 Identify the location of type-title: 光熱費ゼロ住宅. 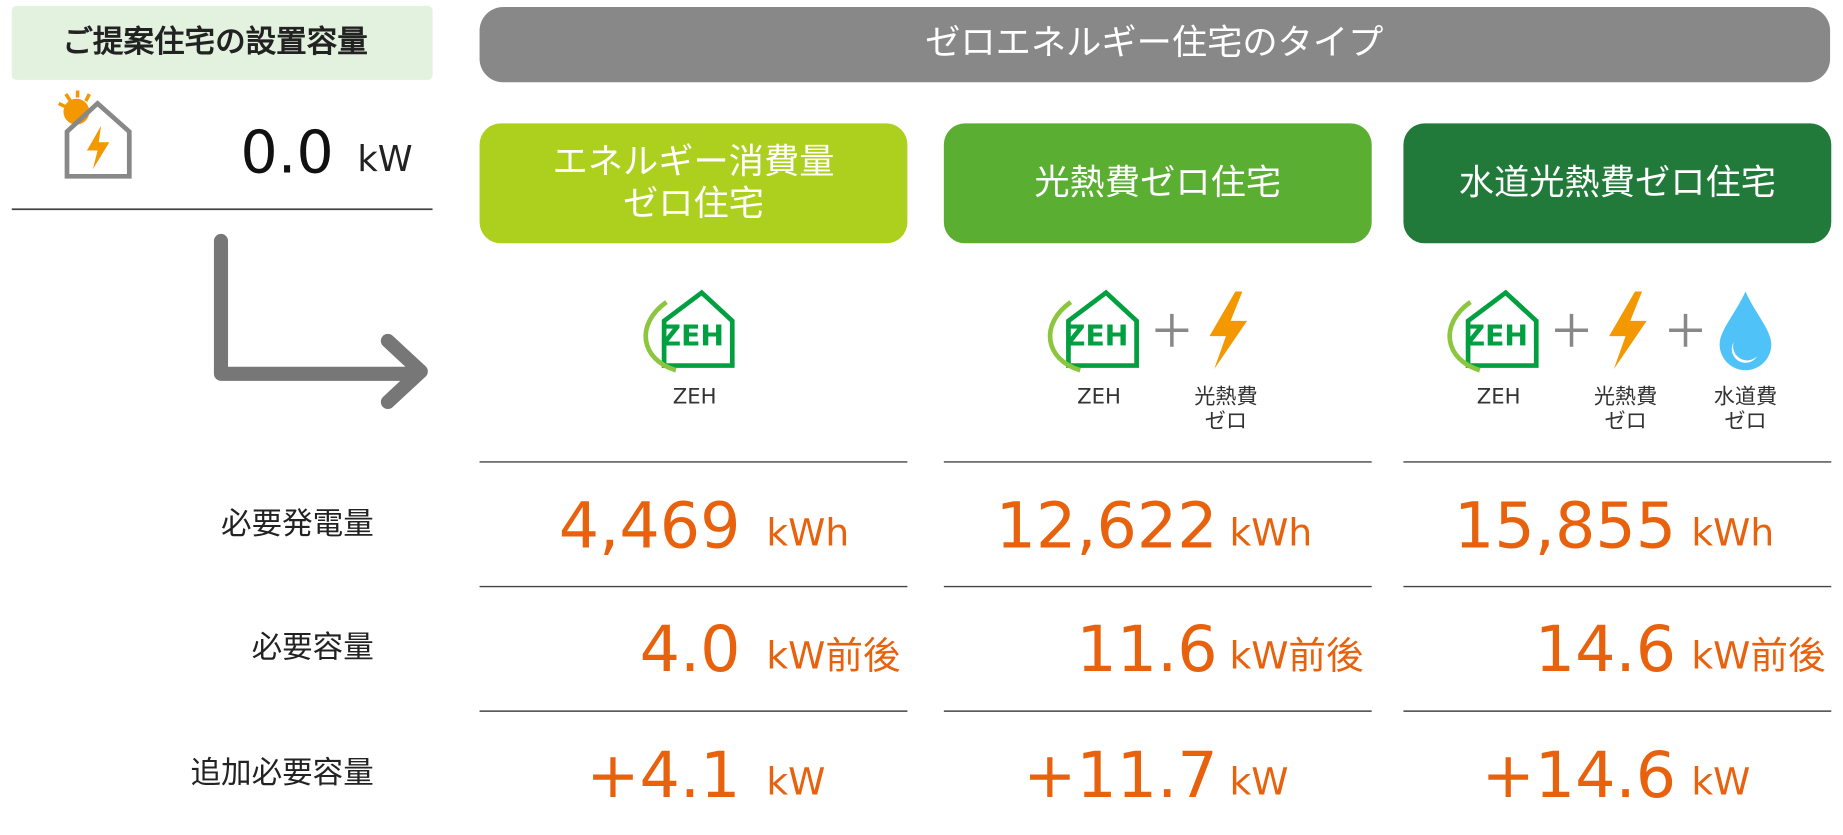
(1157, 183).